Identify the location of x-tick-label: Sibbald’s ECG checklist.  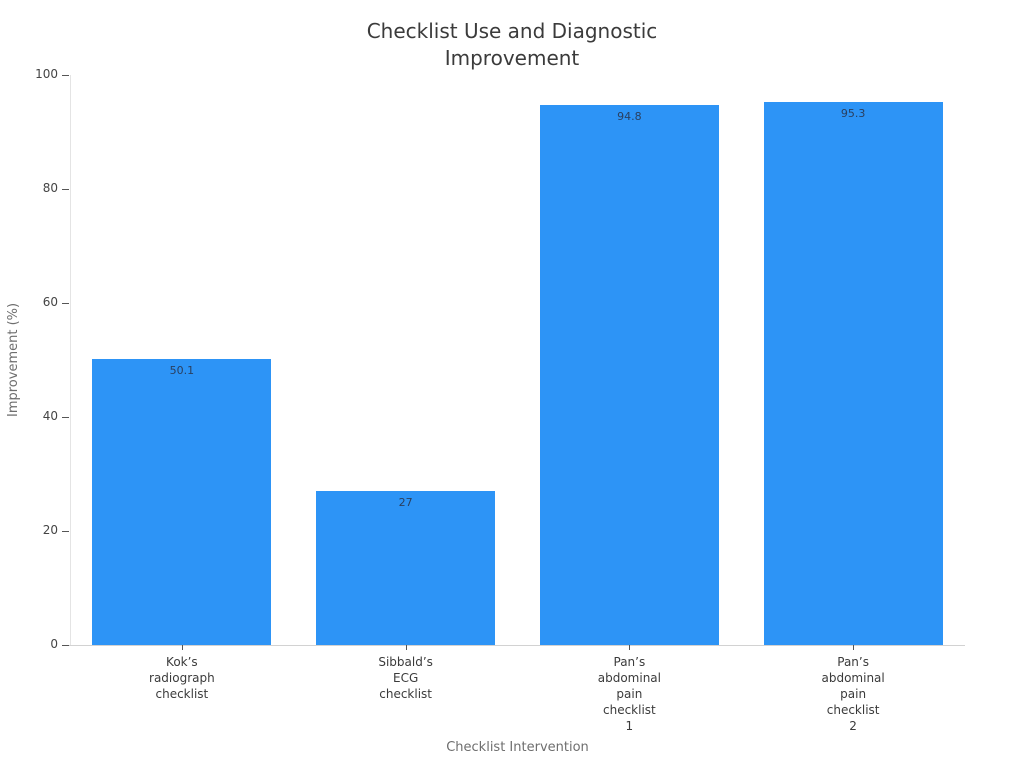
(405, 678).